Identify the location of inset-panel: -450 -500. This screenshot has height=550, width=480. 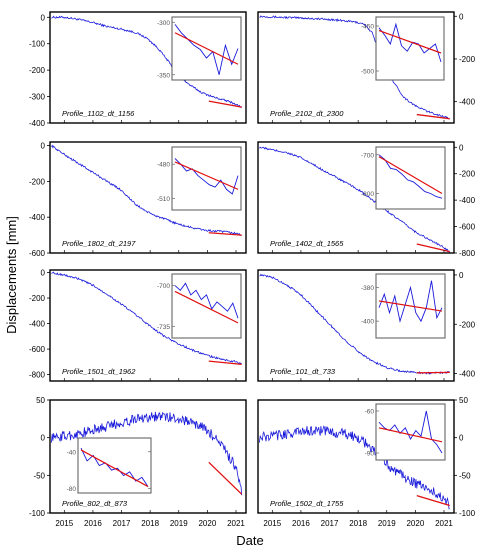
(403, 48).